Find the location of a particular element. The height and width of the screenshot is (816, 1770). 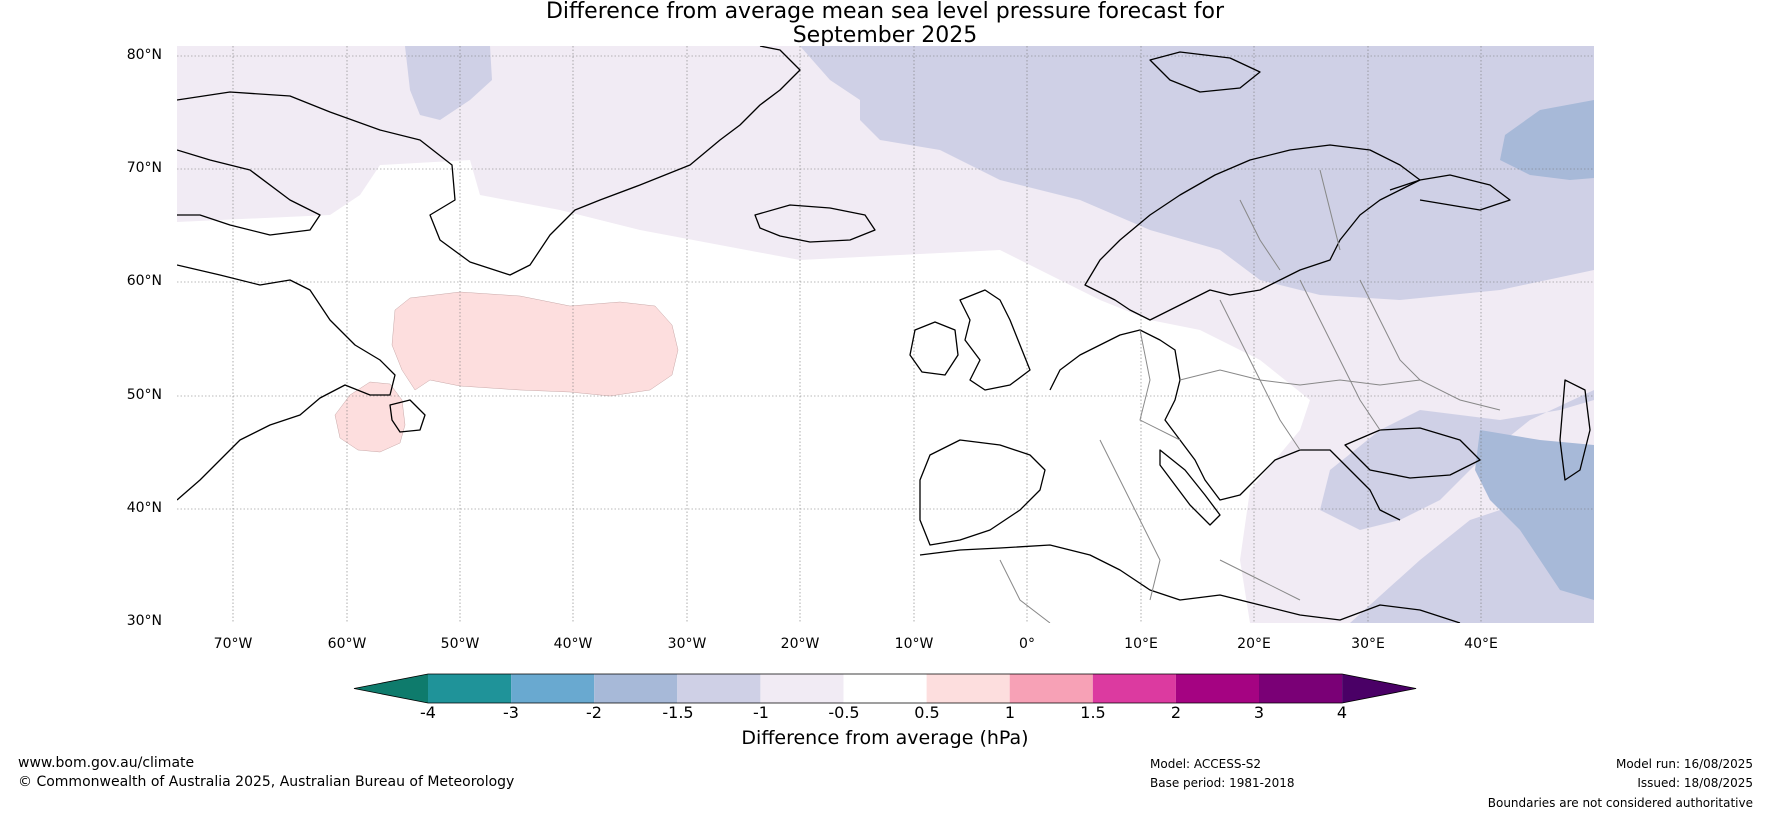

title-line-2: September 2025 is located at coordinates (885, 35).